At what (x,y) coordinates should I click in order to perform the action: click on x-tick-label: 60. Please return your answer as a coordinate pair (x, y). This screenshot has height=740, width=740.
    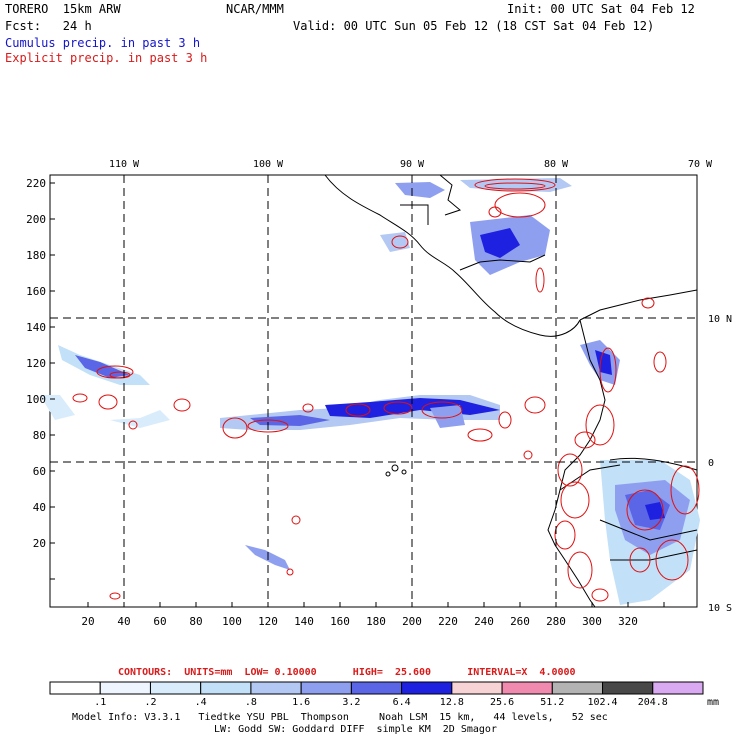
    Looking at the image, I should click on (159, 621).